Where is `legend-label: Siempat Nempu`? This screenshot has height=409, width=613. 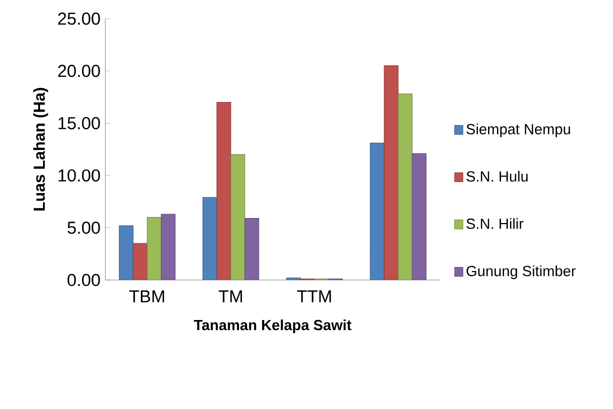
legend-label: Siempat Nempu is located at coordinates (518, 131).